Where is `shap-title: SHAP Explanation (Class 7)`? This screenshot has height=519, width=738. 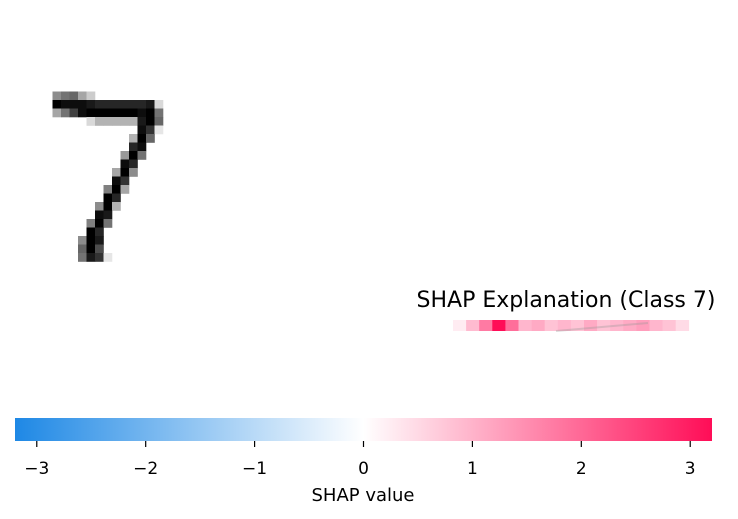
shap-title: SHAP Explanation (Class 7) is located at coordinates (566, 300).